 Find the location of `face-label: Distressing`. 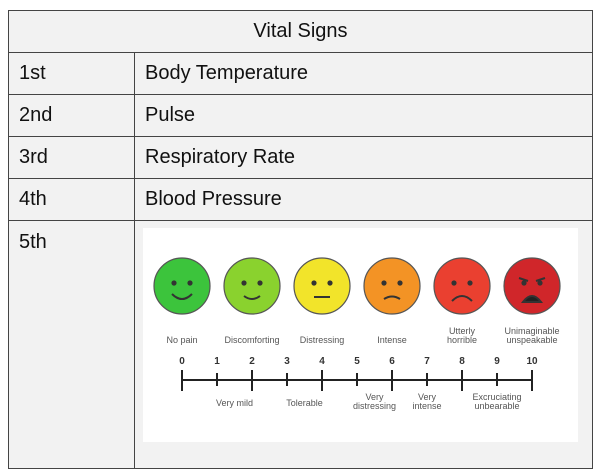

face-label: Distressing is located at coordinates (322, 340).